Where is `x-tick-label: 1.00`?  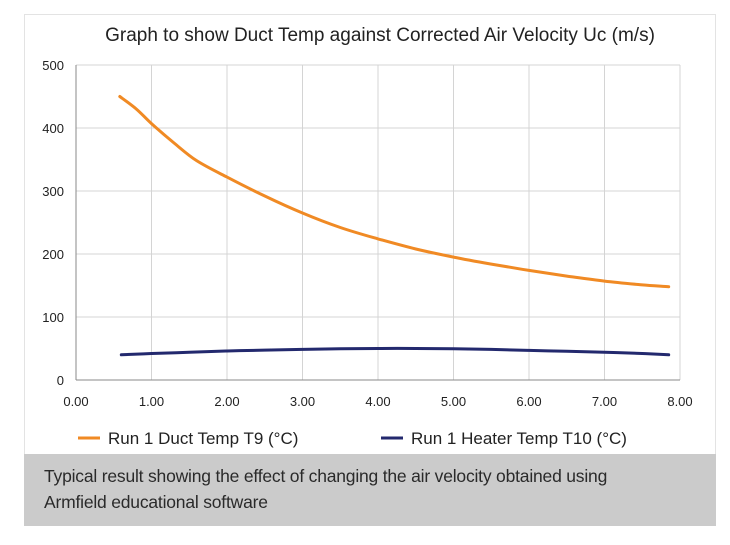
x-tick-label: 1.00 is located at coordinates (151, 401).